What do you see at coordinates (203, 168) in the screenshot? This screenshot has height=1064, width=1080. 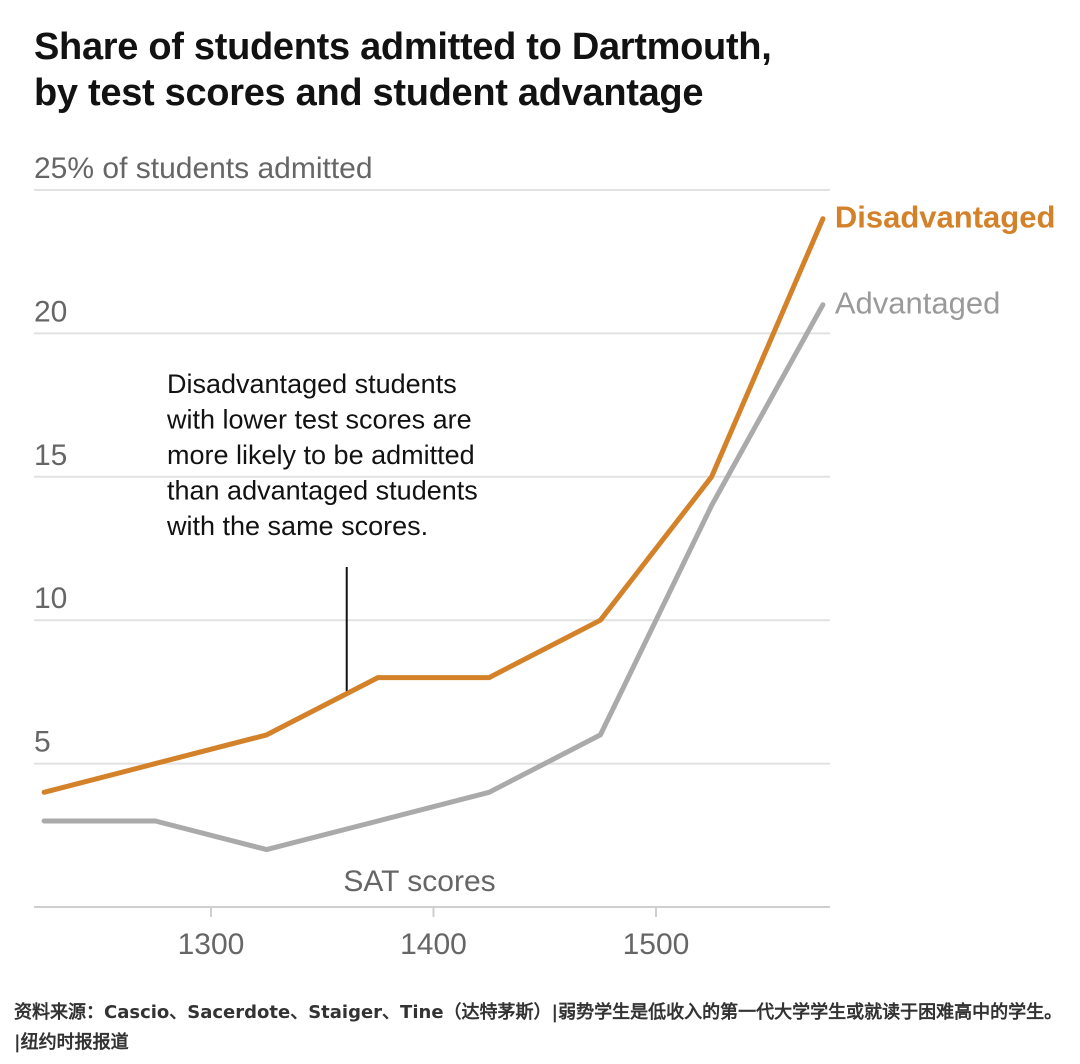 I see `y-tick-label-25: 25% of students admitted` at bounding box center [203, 168].